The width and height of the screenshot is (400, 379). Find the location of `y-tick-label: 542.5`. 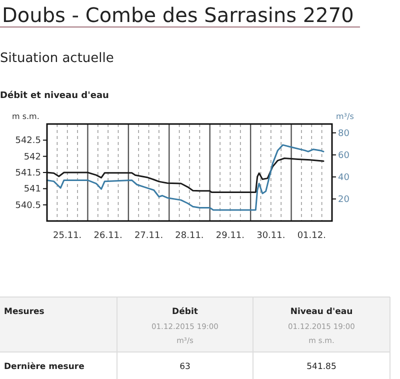

y-tick-label: 542.5 is located at coordinates (28, 141).